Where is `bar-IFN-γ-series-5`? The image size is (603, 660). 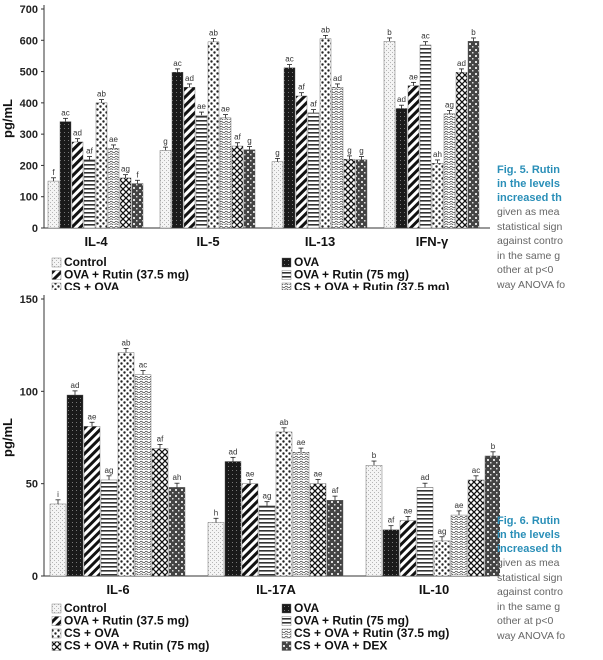 bar-IFN-γ-series-5 is located at coordinates (449, 171).